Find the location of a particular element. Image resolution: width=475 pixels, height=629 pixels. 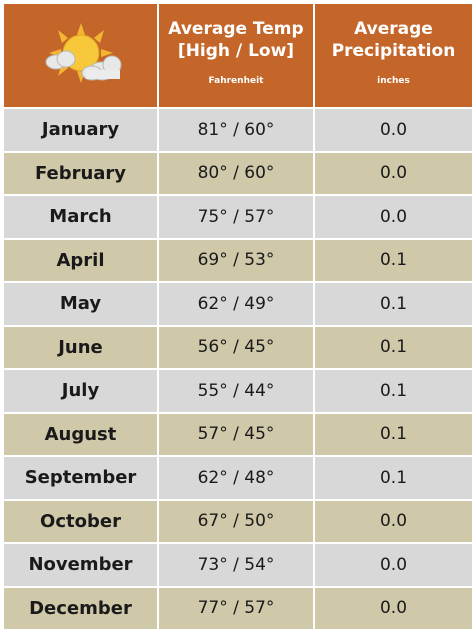

table-row: July 55° / 44° 0.1 is located at coordinates (238, 390).